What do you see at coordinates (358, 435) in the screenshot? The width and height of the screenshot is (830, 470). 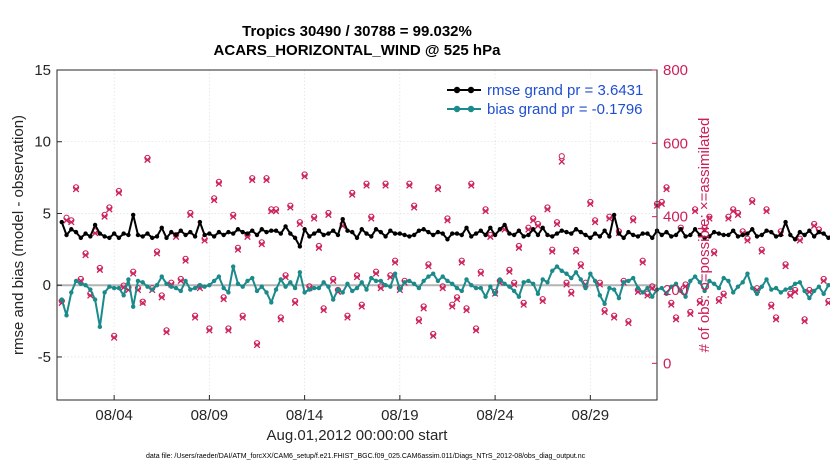 I see `x-axis-label: Aug.01,2012 00:00:00 start` at bounding box center [358, 435].